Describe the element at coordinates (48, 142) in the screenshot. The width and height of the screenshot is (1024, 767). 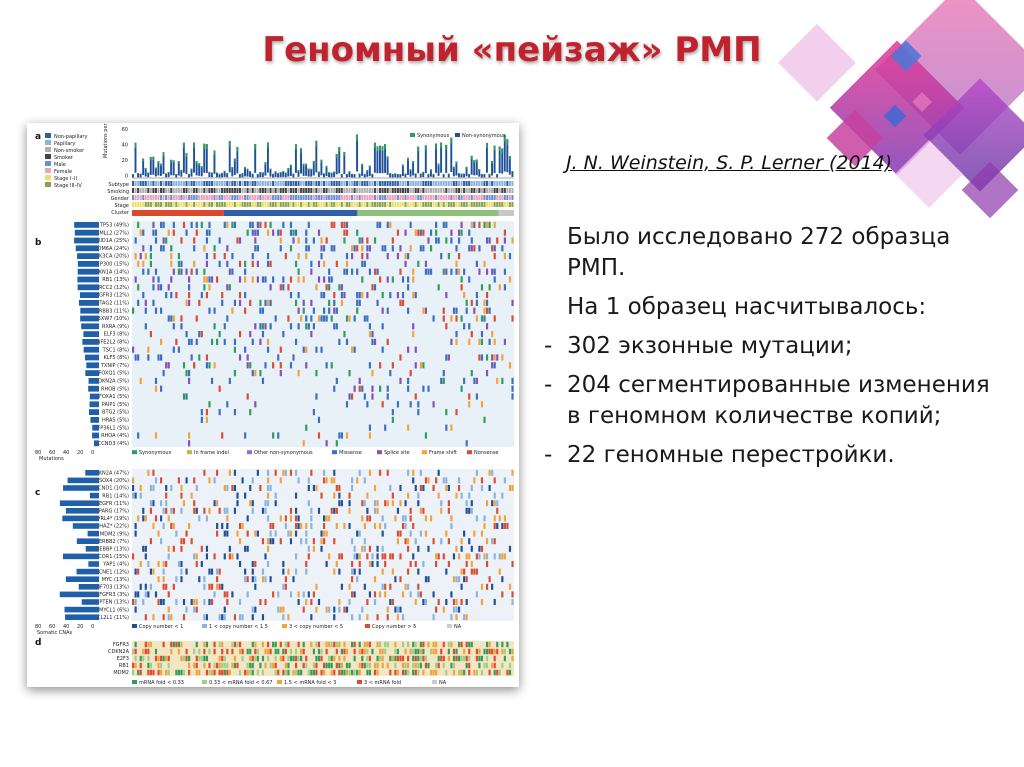
I see `legend-swatch` at that location.